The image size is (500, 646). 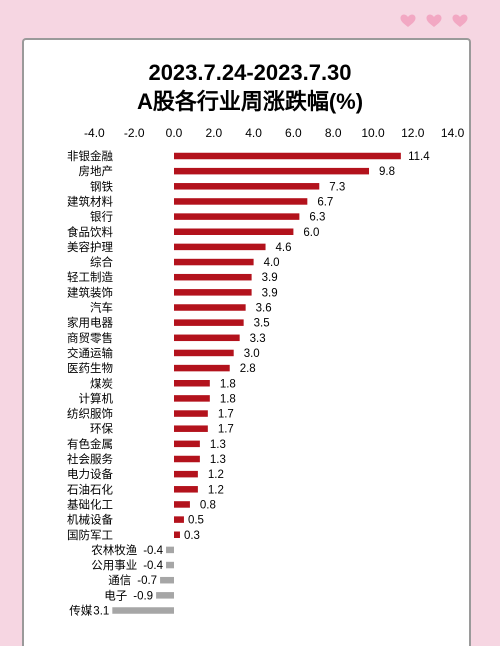 What do you see at coordinates (274, 133) in the screenshot?
I see `x-axis-ticks: -4.0 -2.0 0.0 2.0 4.0 6.0 8.0 10.0 12.0 14.0` at bounding box center [274, 133].